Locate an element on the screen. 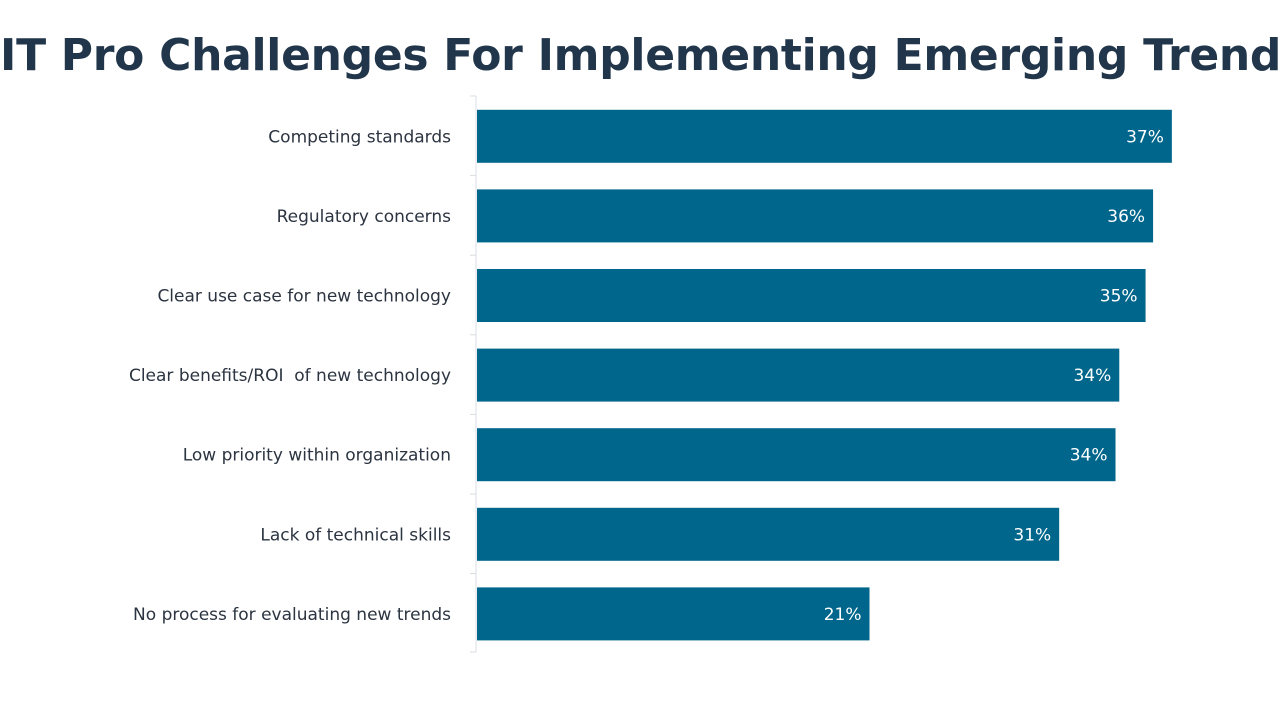 The width and height of the screenshot is (1280, 720). category-label: Lack of technical skills is located at coordinates (355, 535).